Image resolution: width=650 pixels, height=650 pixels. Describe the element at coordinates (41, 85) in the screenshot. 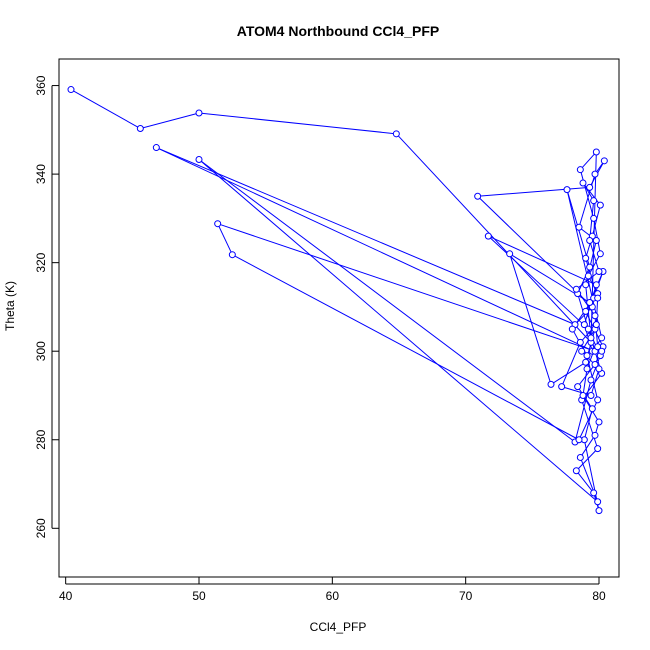

I see `y-tick-label: 360` at that location.